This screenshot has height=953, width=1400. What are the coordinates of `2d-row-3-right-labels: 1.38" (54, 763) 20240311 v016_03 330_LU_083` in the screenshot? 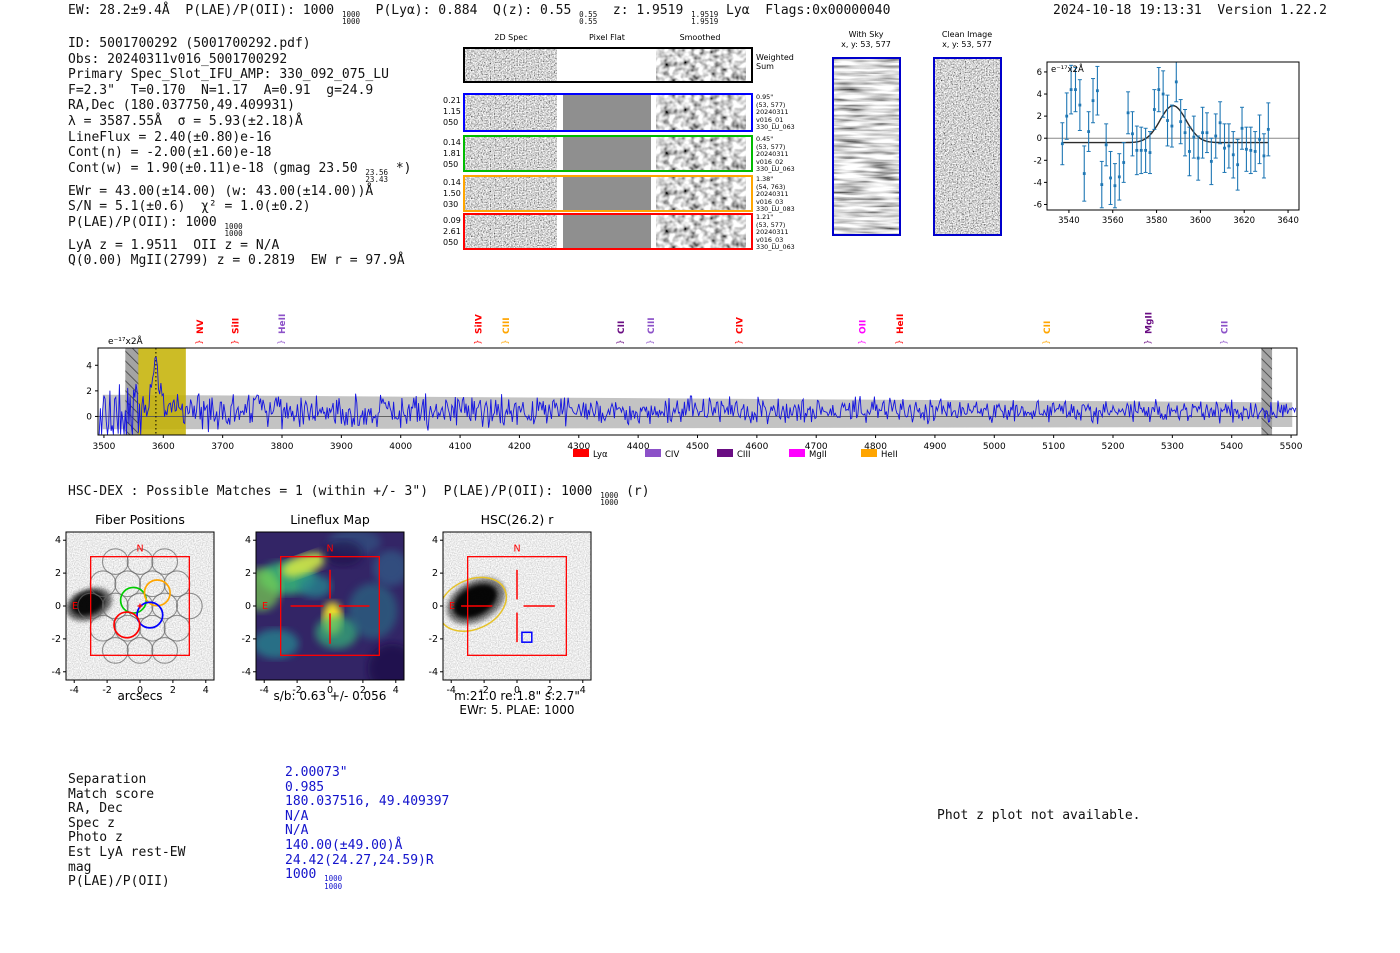 It's located at (775, 194).